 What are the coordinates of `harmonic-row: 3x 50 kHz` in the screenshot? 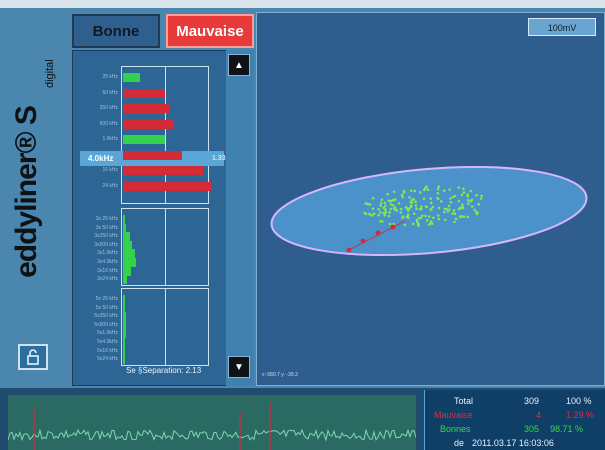 It's located at (151, 228).